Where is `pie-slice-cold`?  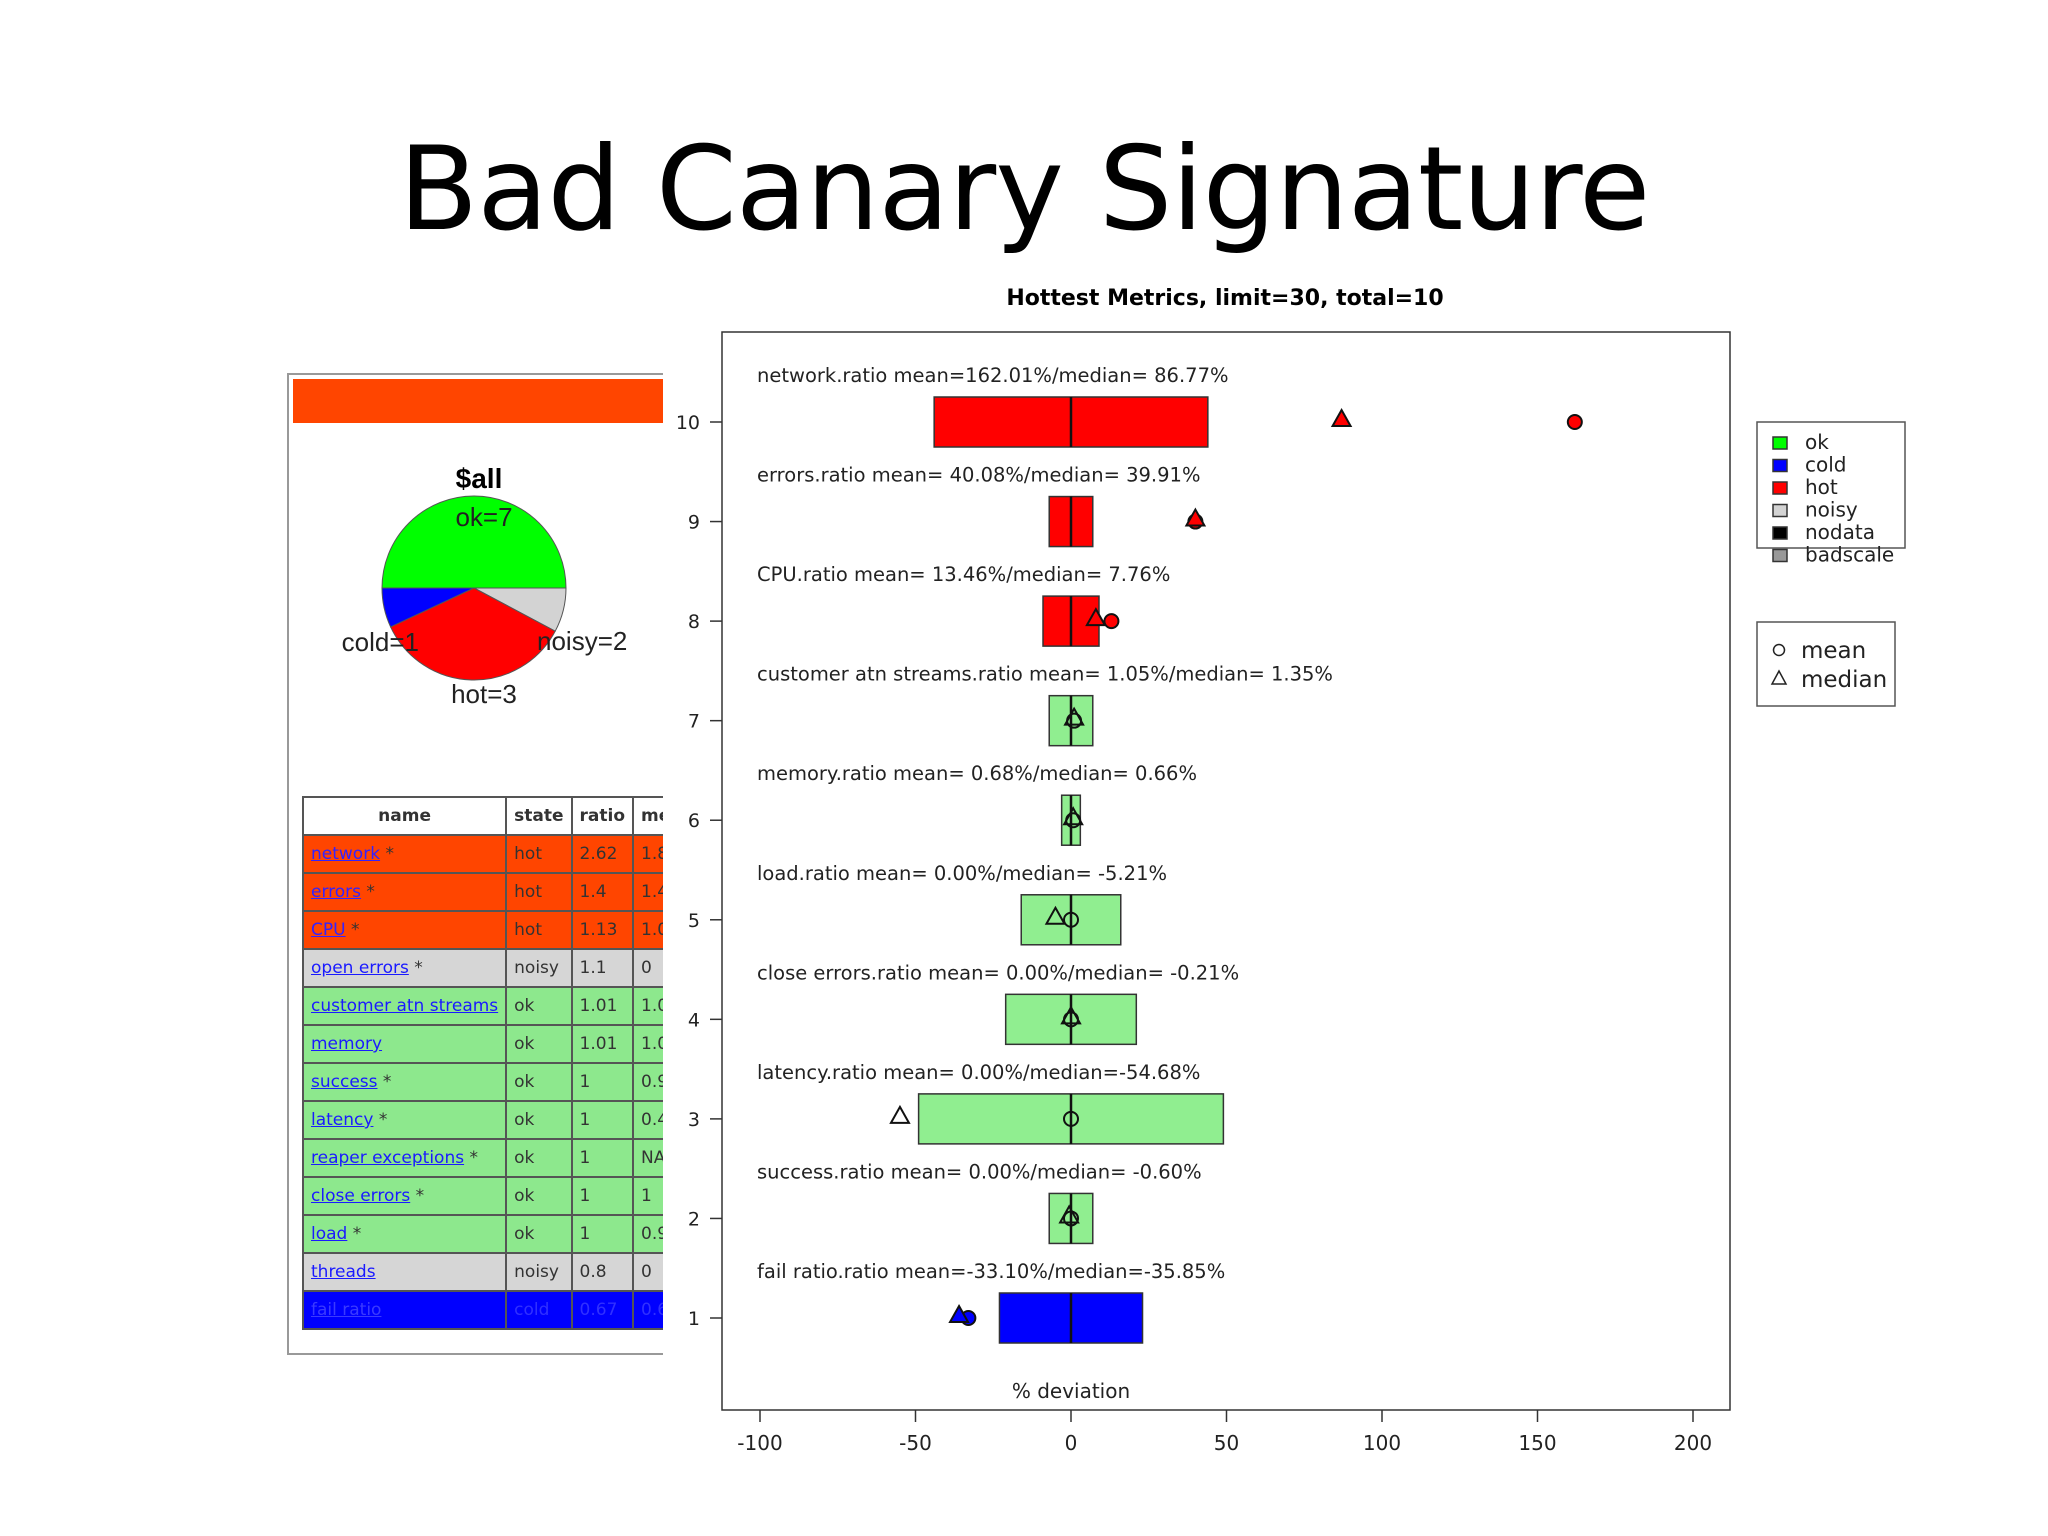 pie-slice-cold is located at coordinates (428, 607).